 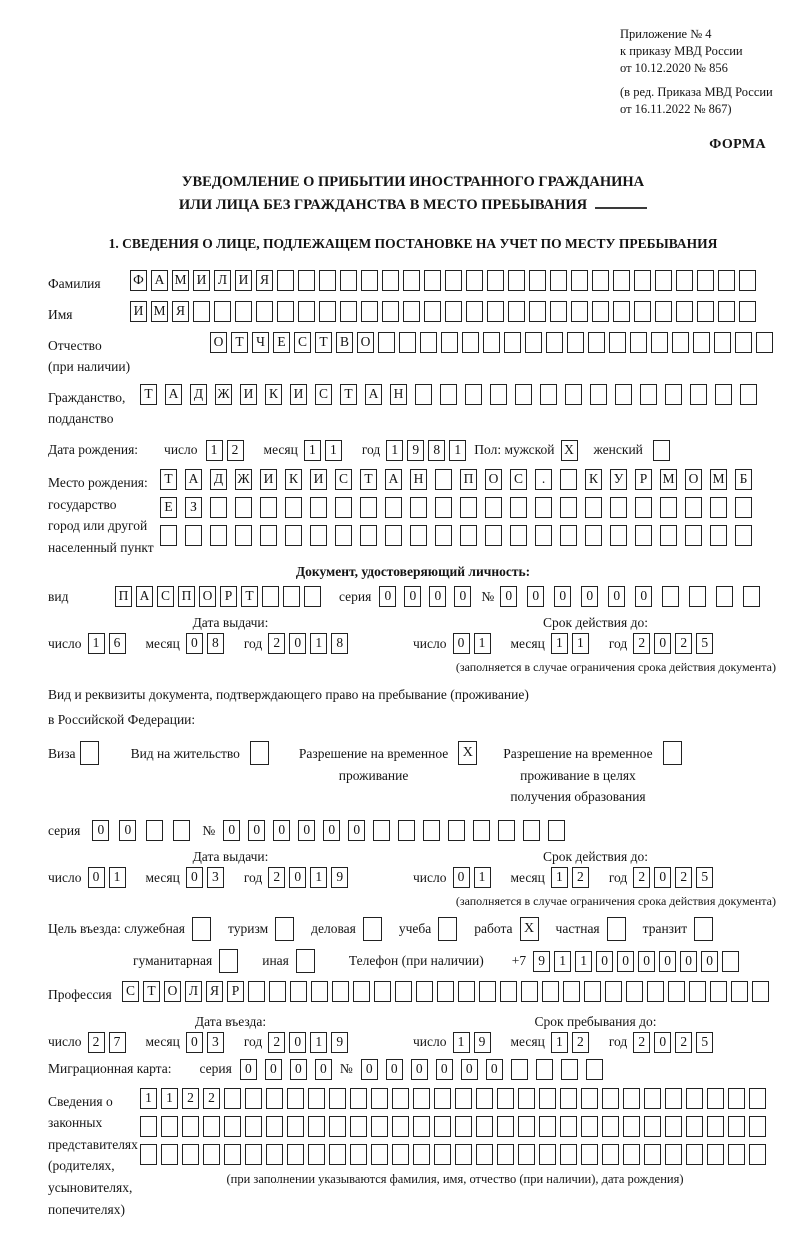 What do you see at coordinates (223, 394) in the screenshot?
I see `char-cell: Ж` at bounding box center [223, 394].